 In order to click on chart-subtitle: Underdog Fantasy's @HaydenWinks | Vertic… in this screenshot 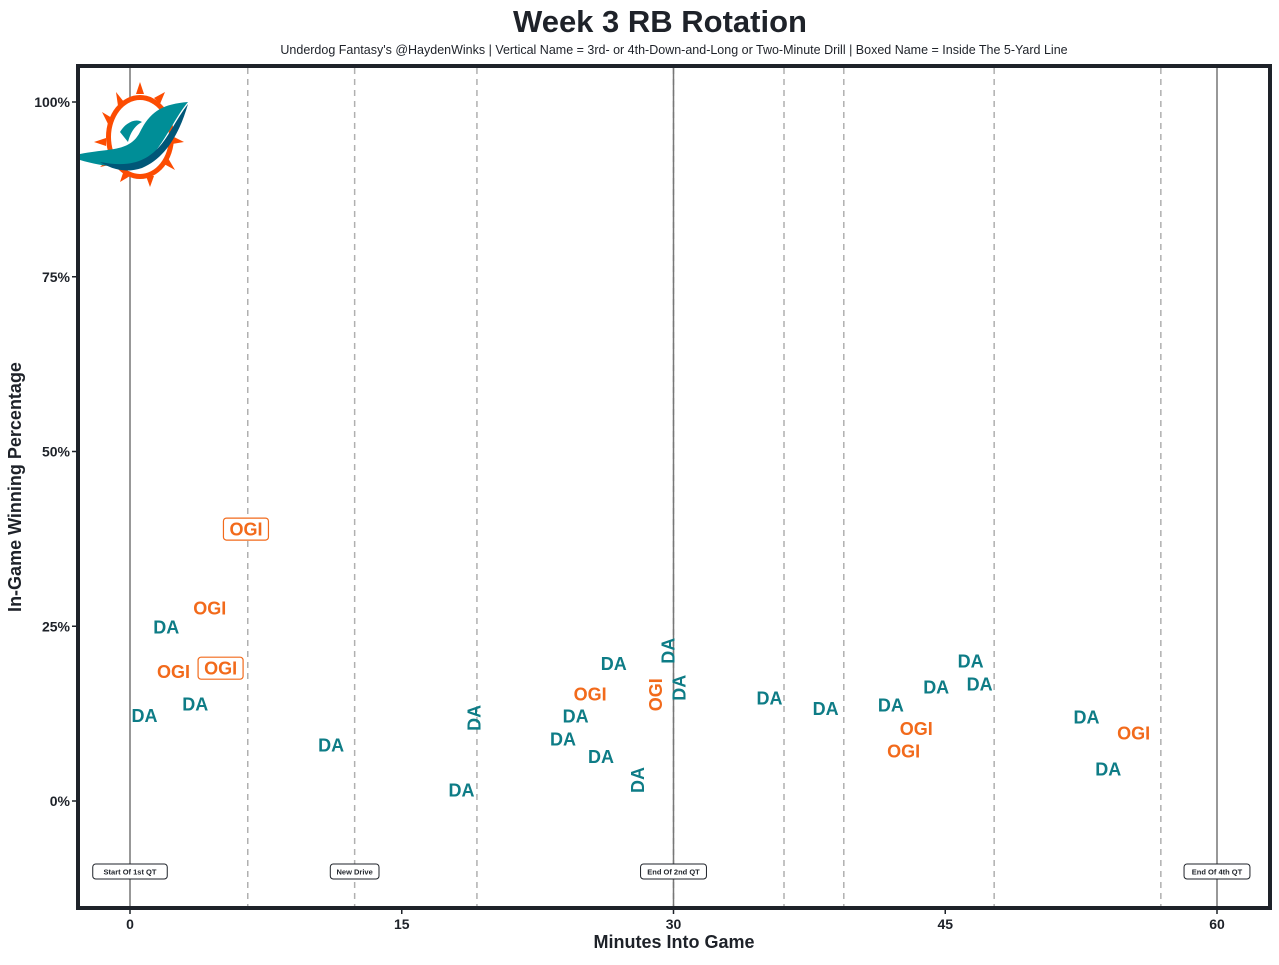, I will do `click(673, 50)`.